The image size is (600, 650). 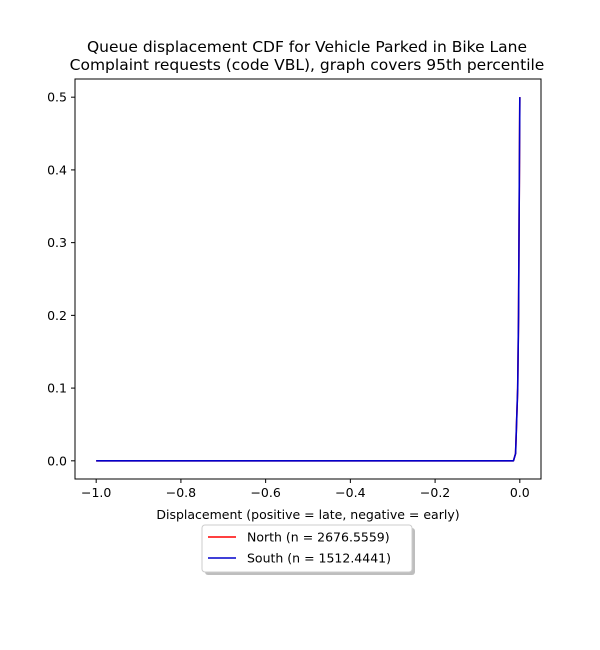 What do you see at coordinates (318, 537) in the screenshot?
I see `legend-label: North (n = 2676.5559)` at bounding box center [318, 537].